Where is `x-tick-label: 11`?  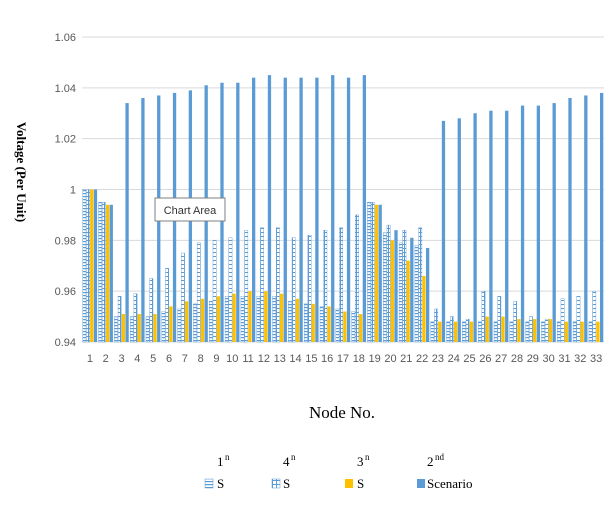 x-tick-label: 11 is located at coordinates (247, 359).